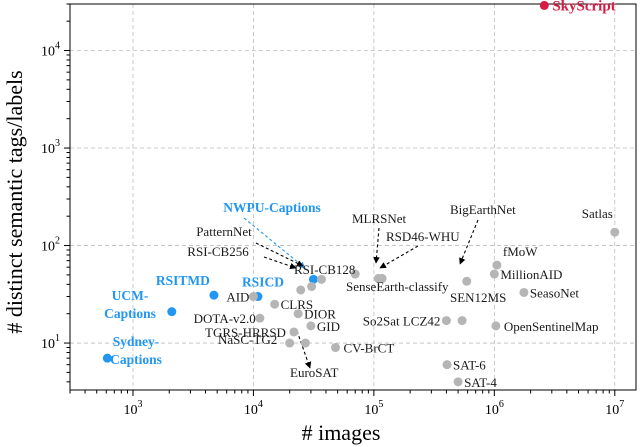  I want to click on label-gid: GID, so click(328, 326).